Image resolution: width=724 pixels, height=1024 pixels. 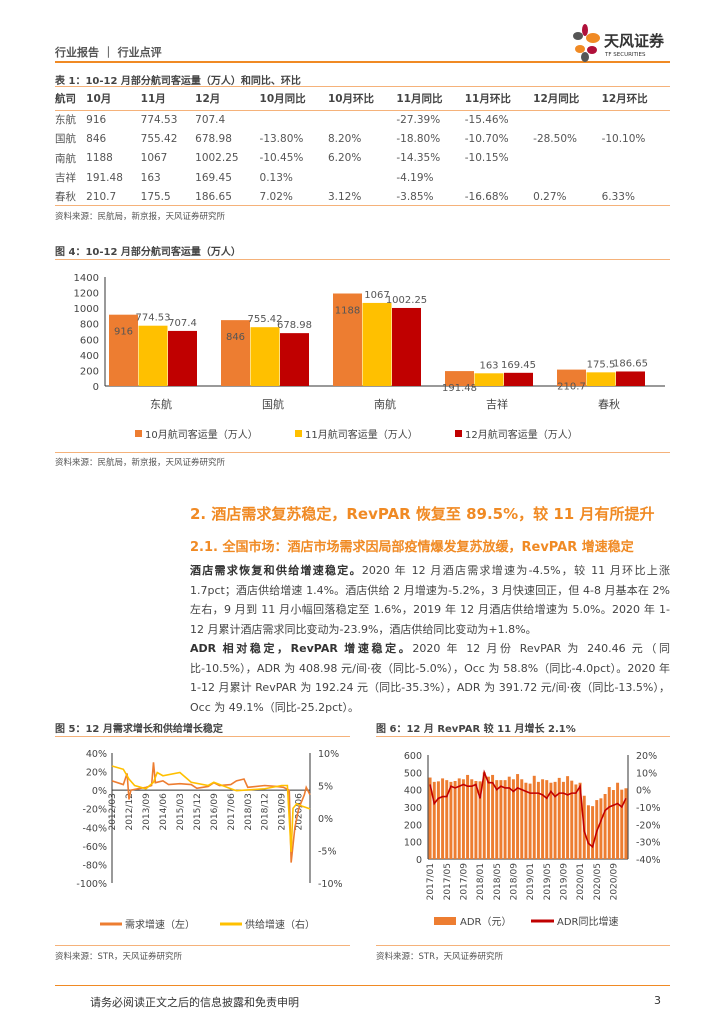 What do you see at coordinates (486, 922) in the screenshot?
I see `legend-label: ADR（元）` at bounding box center [486, 922].